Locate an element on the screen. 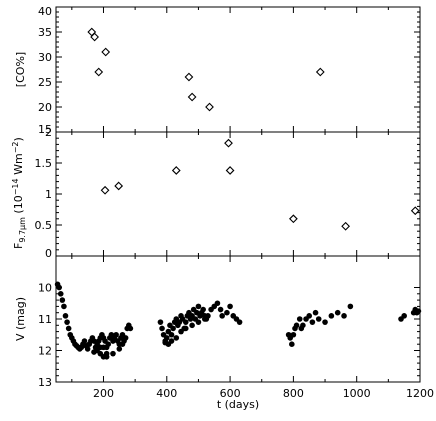 The image size is (436, 421). y-tick-label: 0 is located at coordinates (48, 253).